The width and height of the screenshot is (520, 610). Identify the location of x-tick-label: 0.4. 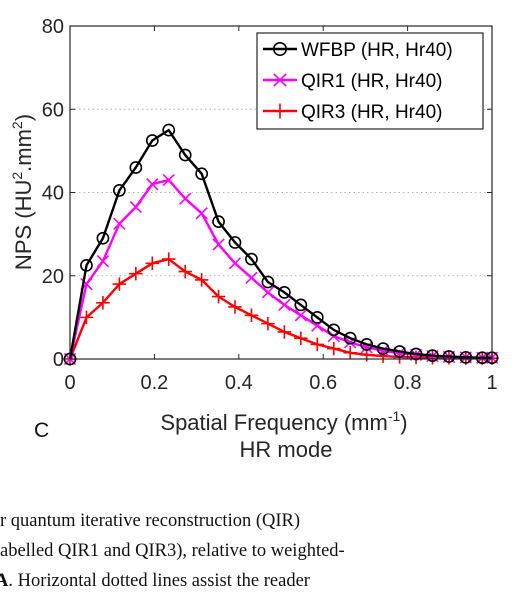
(239, 383).